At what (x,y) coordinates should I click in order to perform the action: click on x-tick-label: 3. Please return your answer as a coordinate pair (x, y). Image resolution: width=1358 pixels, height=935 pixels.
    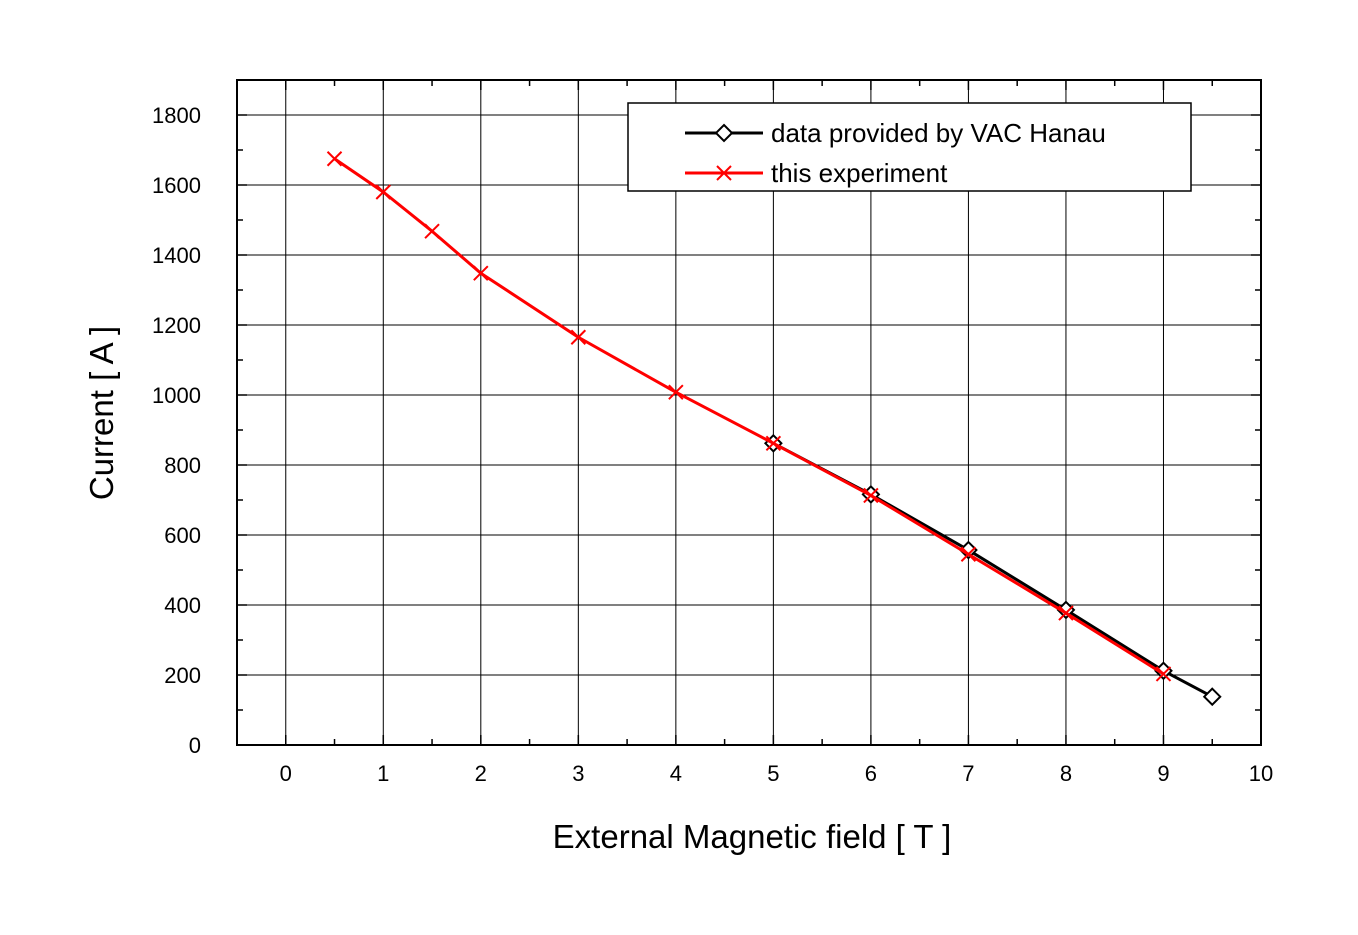
    Looking at the image, I should click on (578, 773).